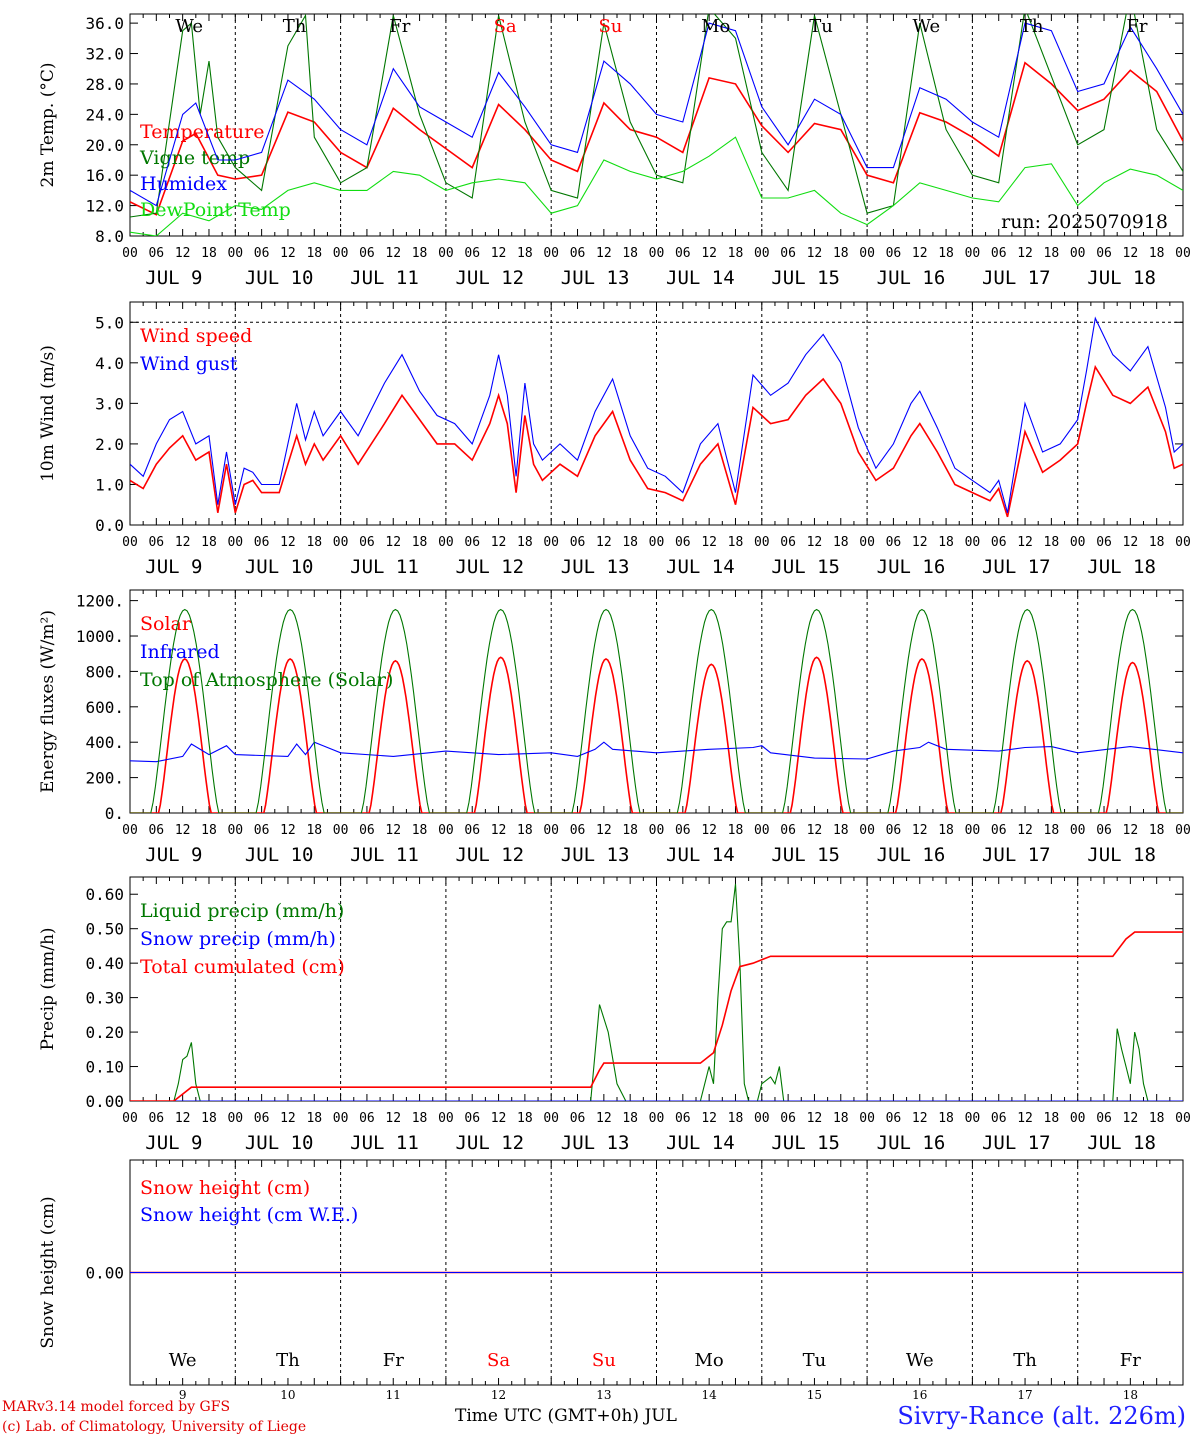  What do you see at coordinates (656, 414) in the screenshot?
I see `series-line-wind-gust` at bounding box center [656, 414].